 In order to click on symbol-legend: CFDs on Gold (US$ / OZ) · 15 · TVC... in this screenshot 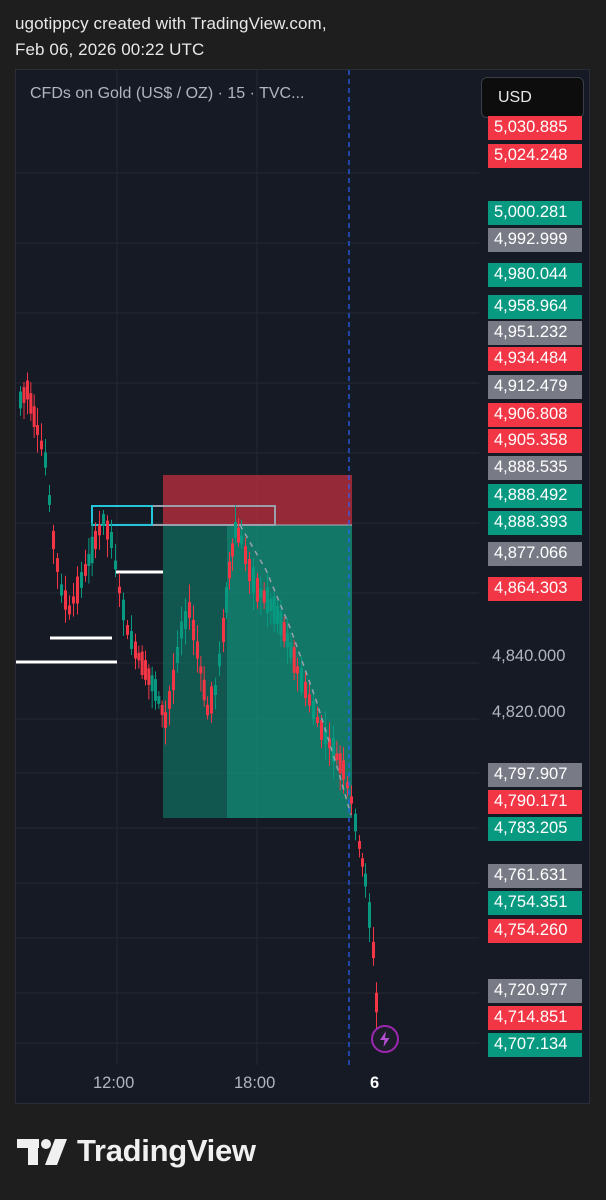, I will do `click(167, 93)`.